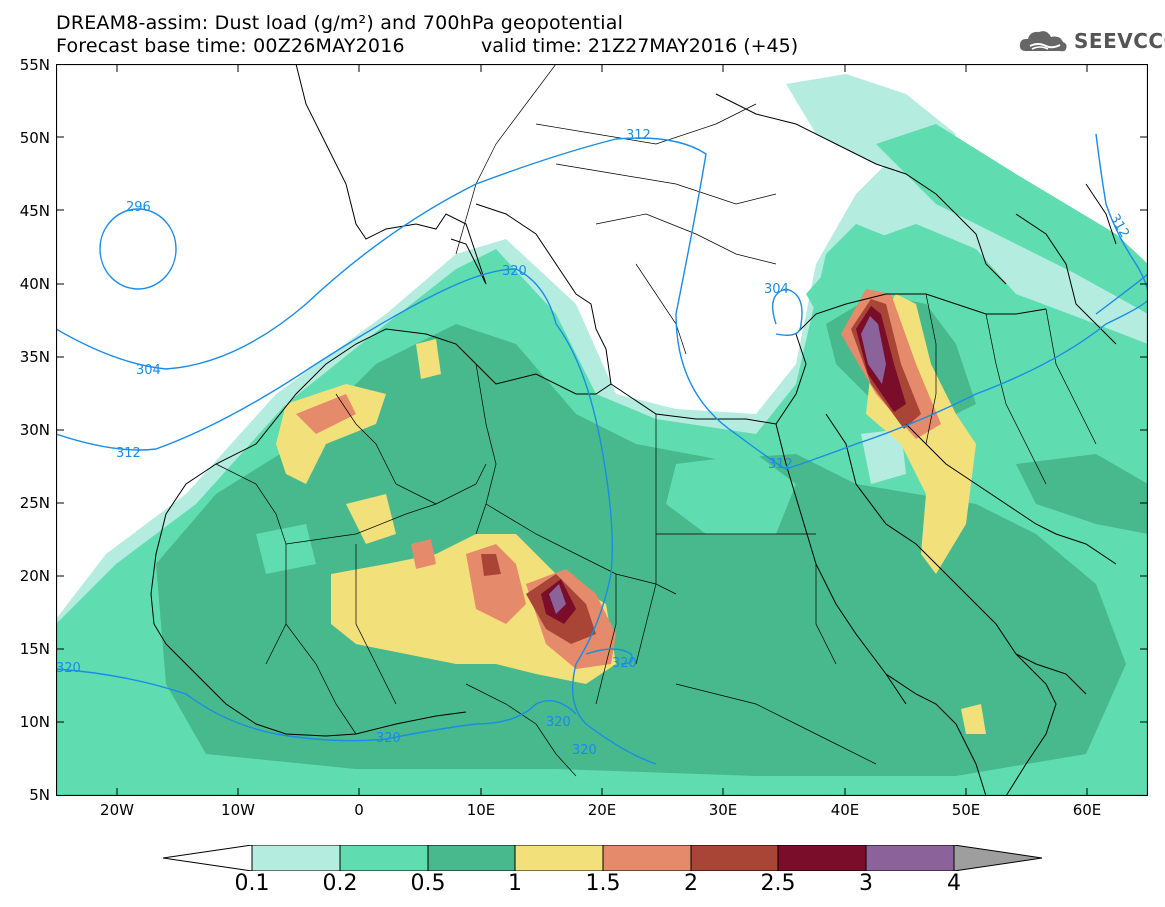 Image resolution: width=1165 pixels, height=907 pixels. What do you see at coordinates (230, 46) in the screenshot?
I see `forecast-base-time: Forecast base time: 00Z26MAY2016` at bounding box center [230, 46].